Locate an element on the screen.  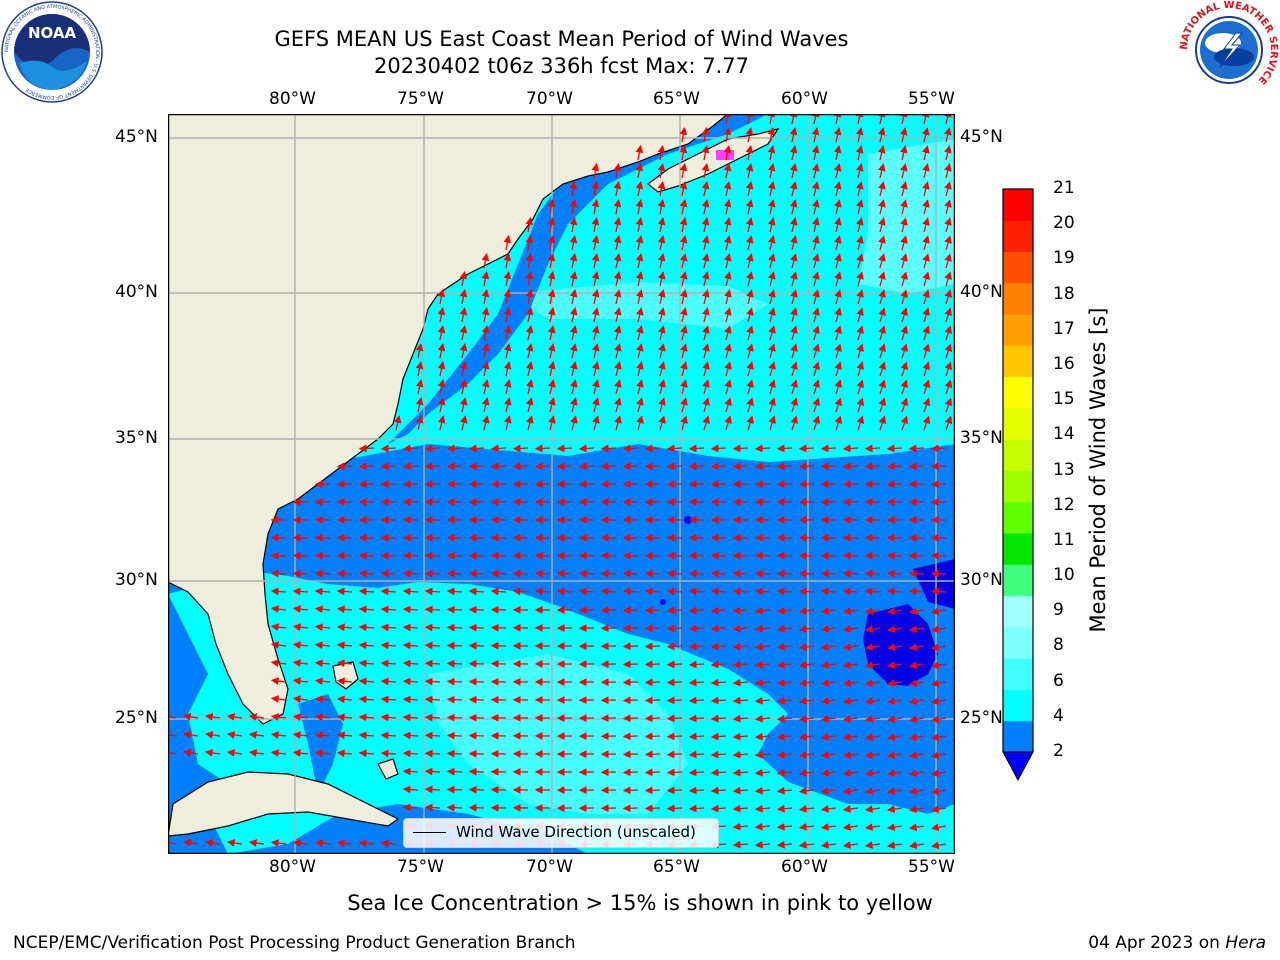
chart-subtitle: 20230402 t06z 336h fcst Max: 7.77 is located at coordinates (561, 66).